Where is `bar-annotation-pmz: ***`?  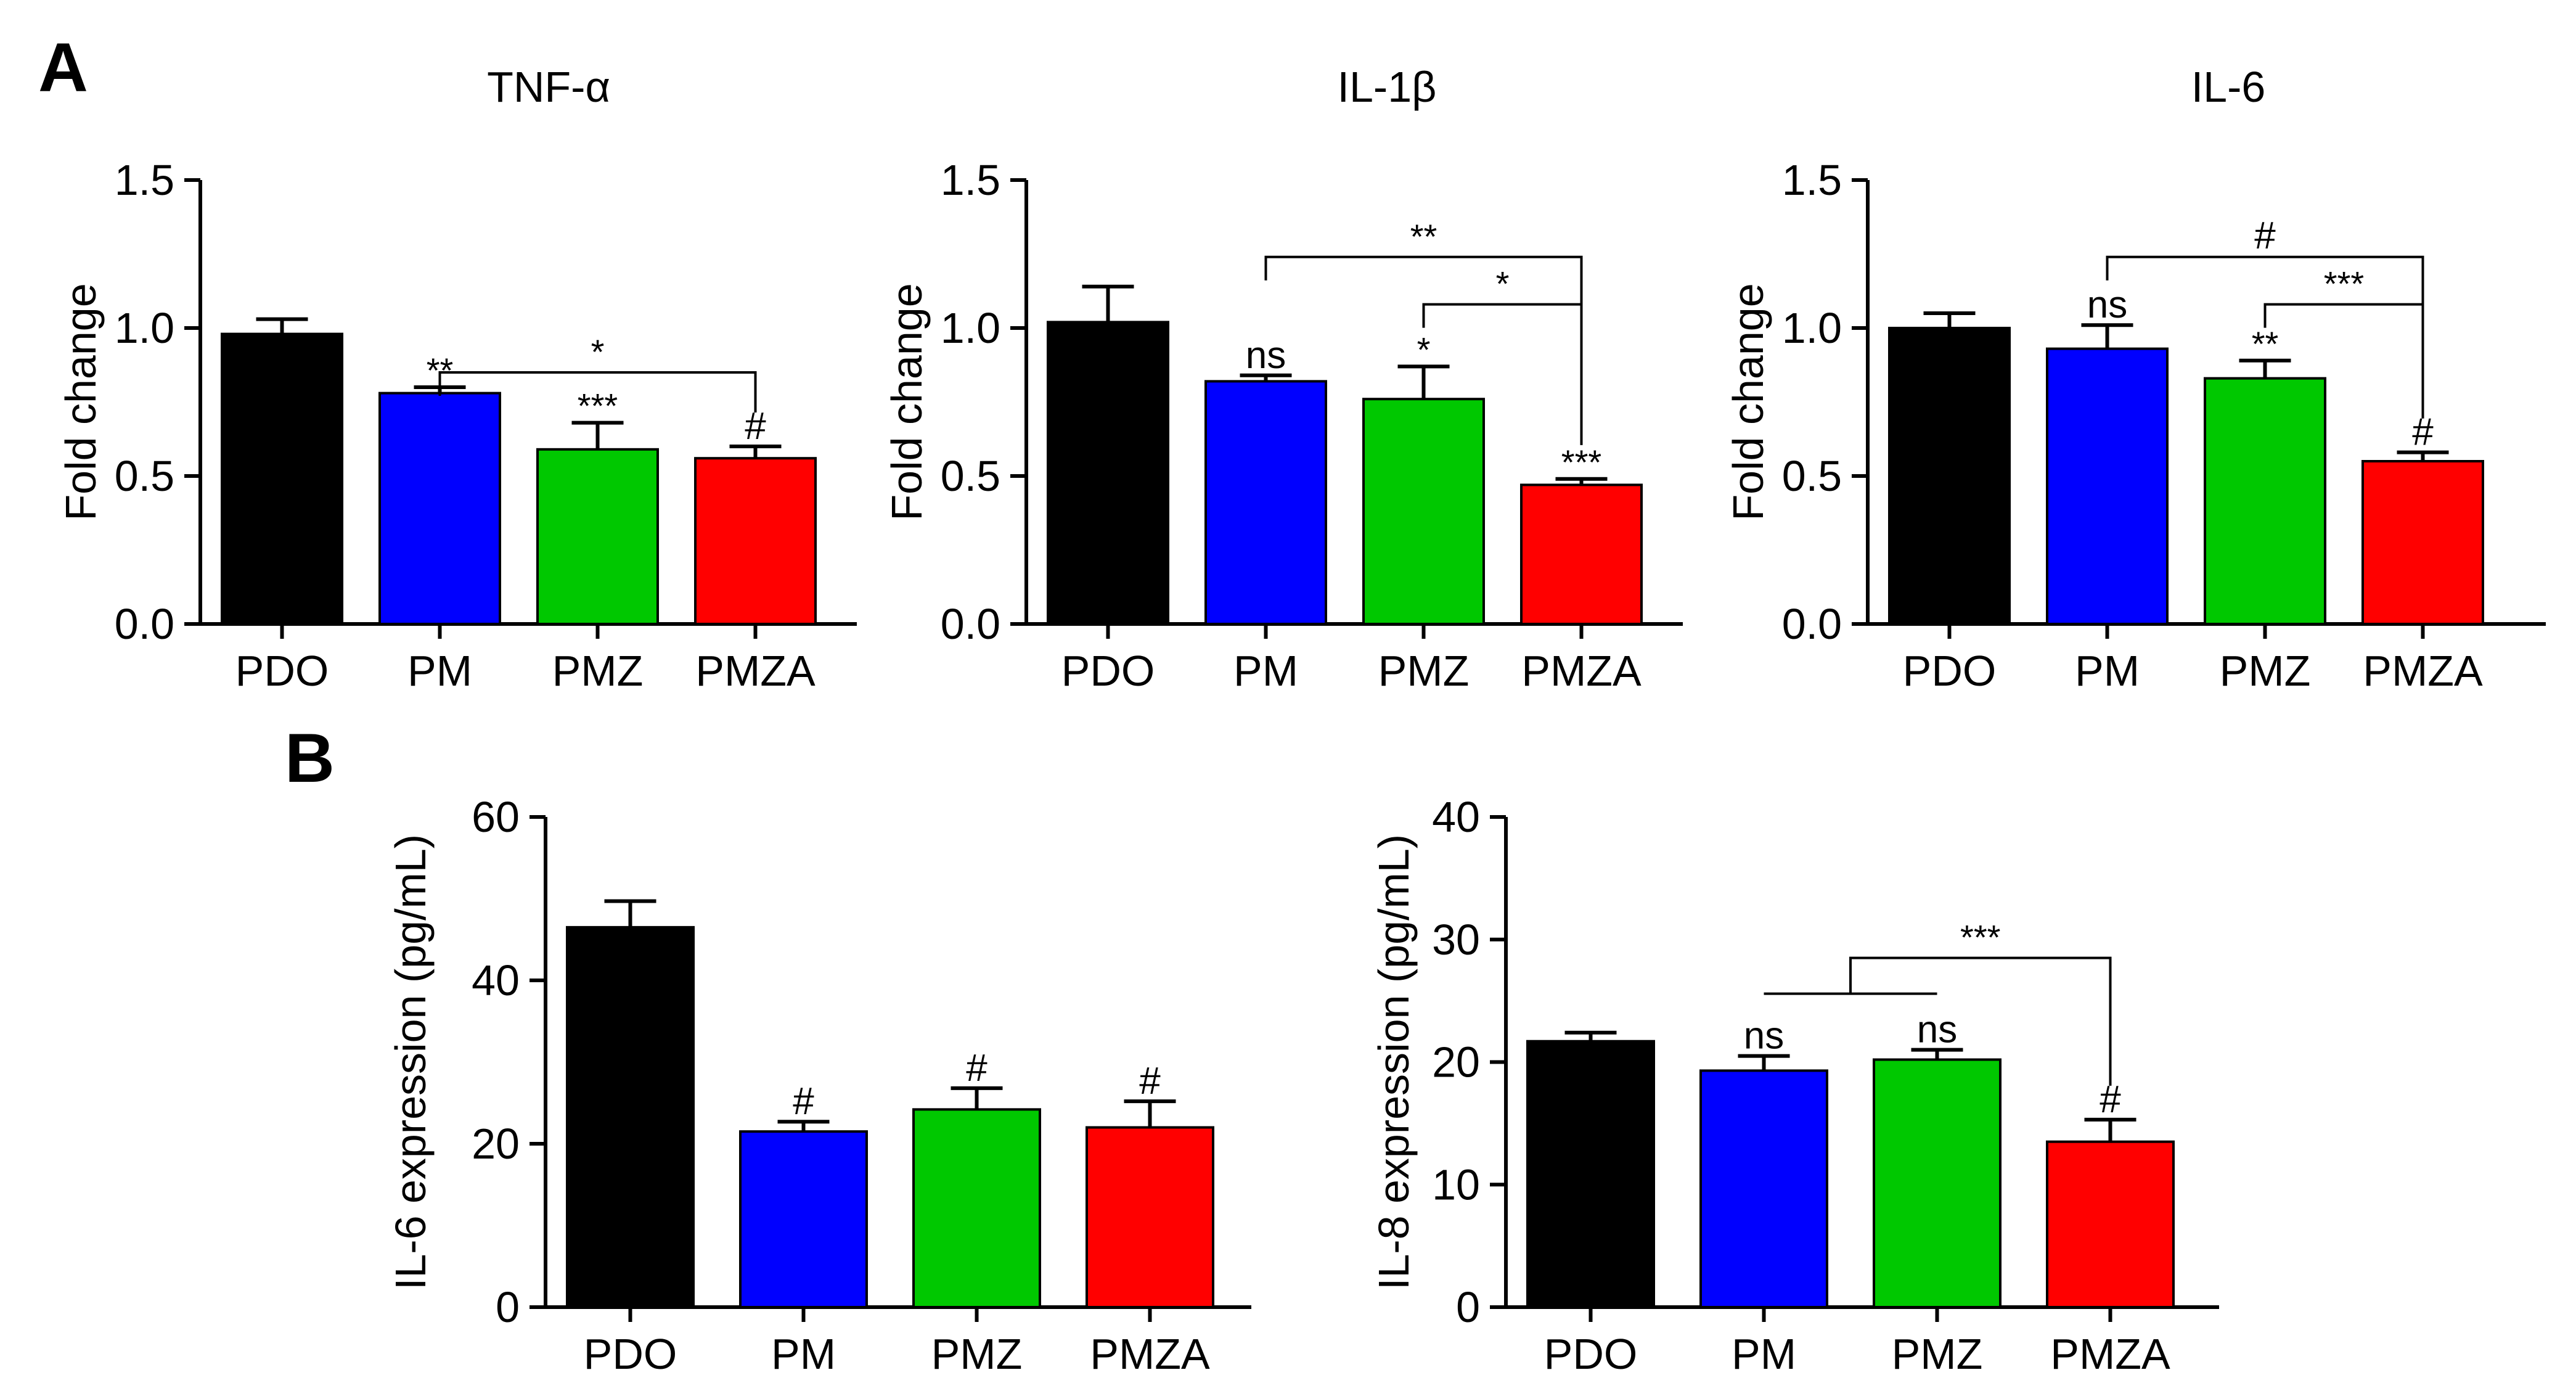 bar-annotation-pmz: *** is located at coordinates (598, 406).